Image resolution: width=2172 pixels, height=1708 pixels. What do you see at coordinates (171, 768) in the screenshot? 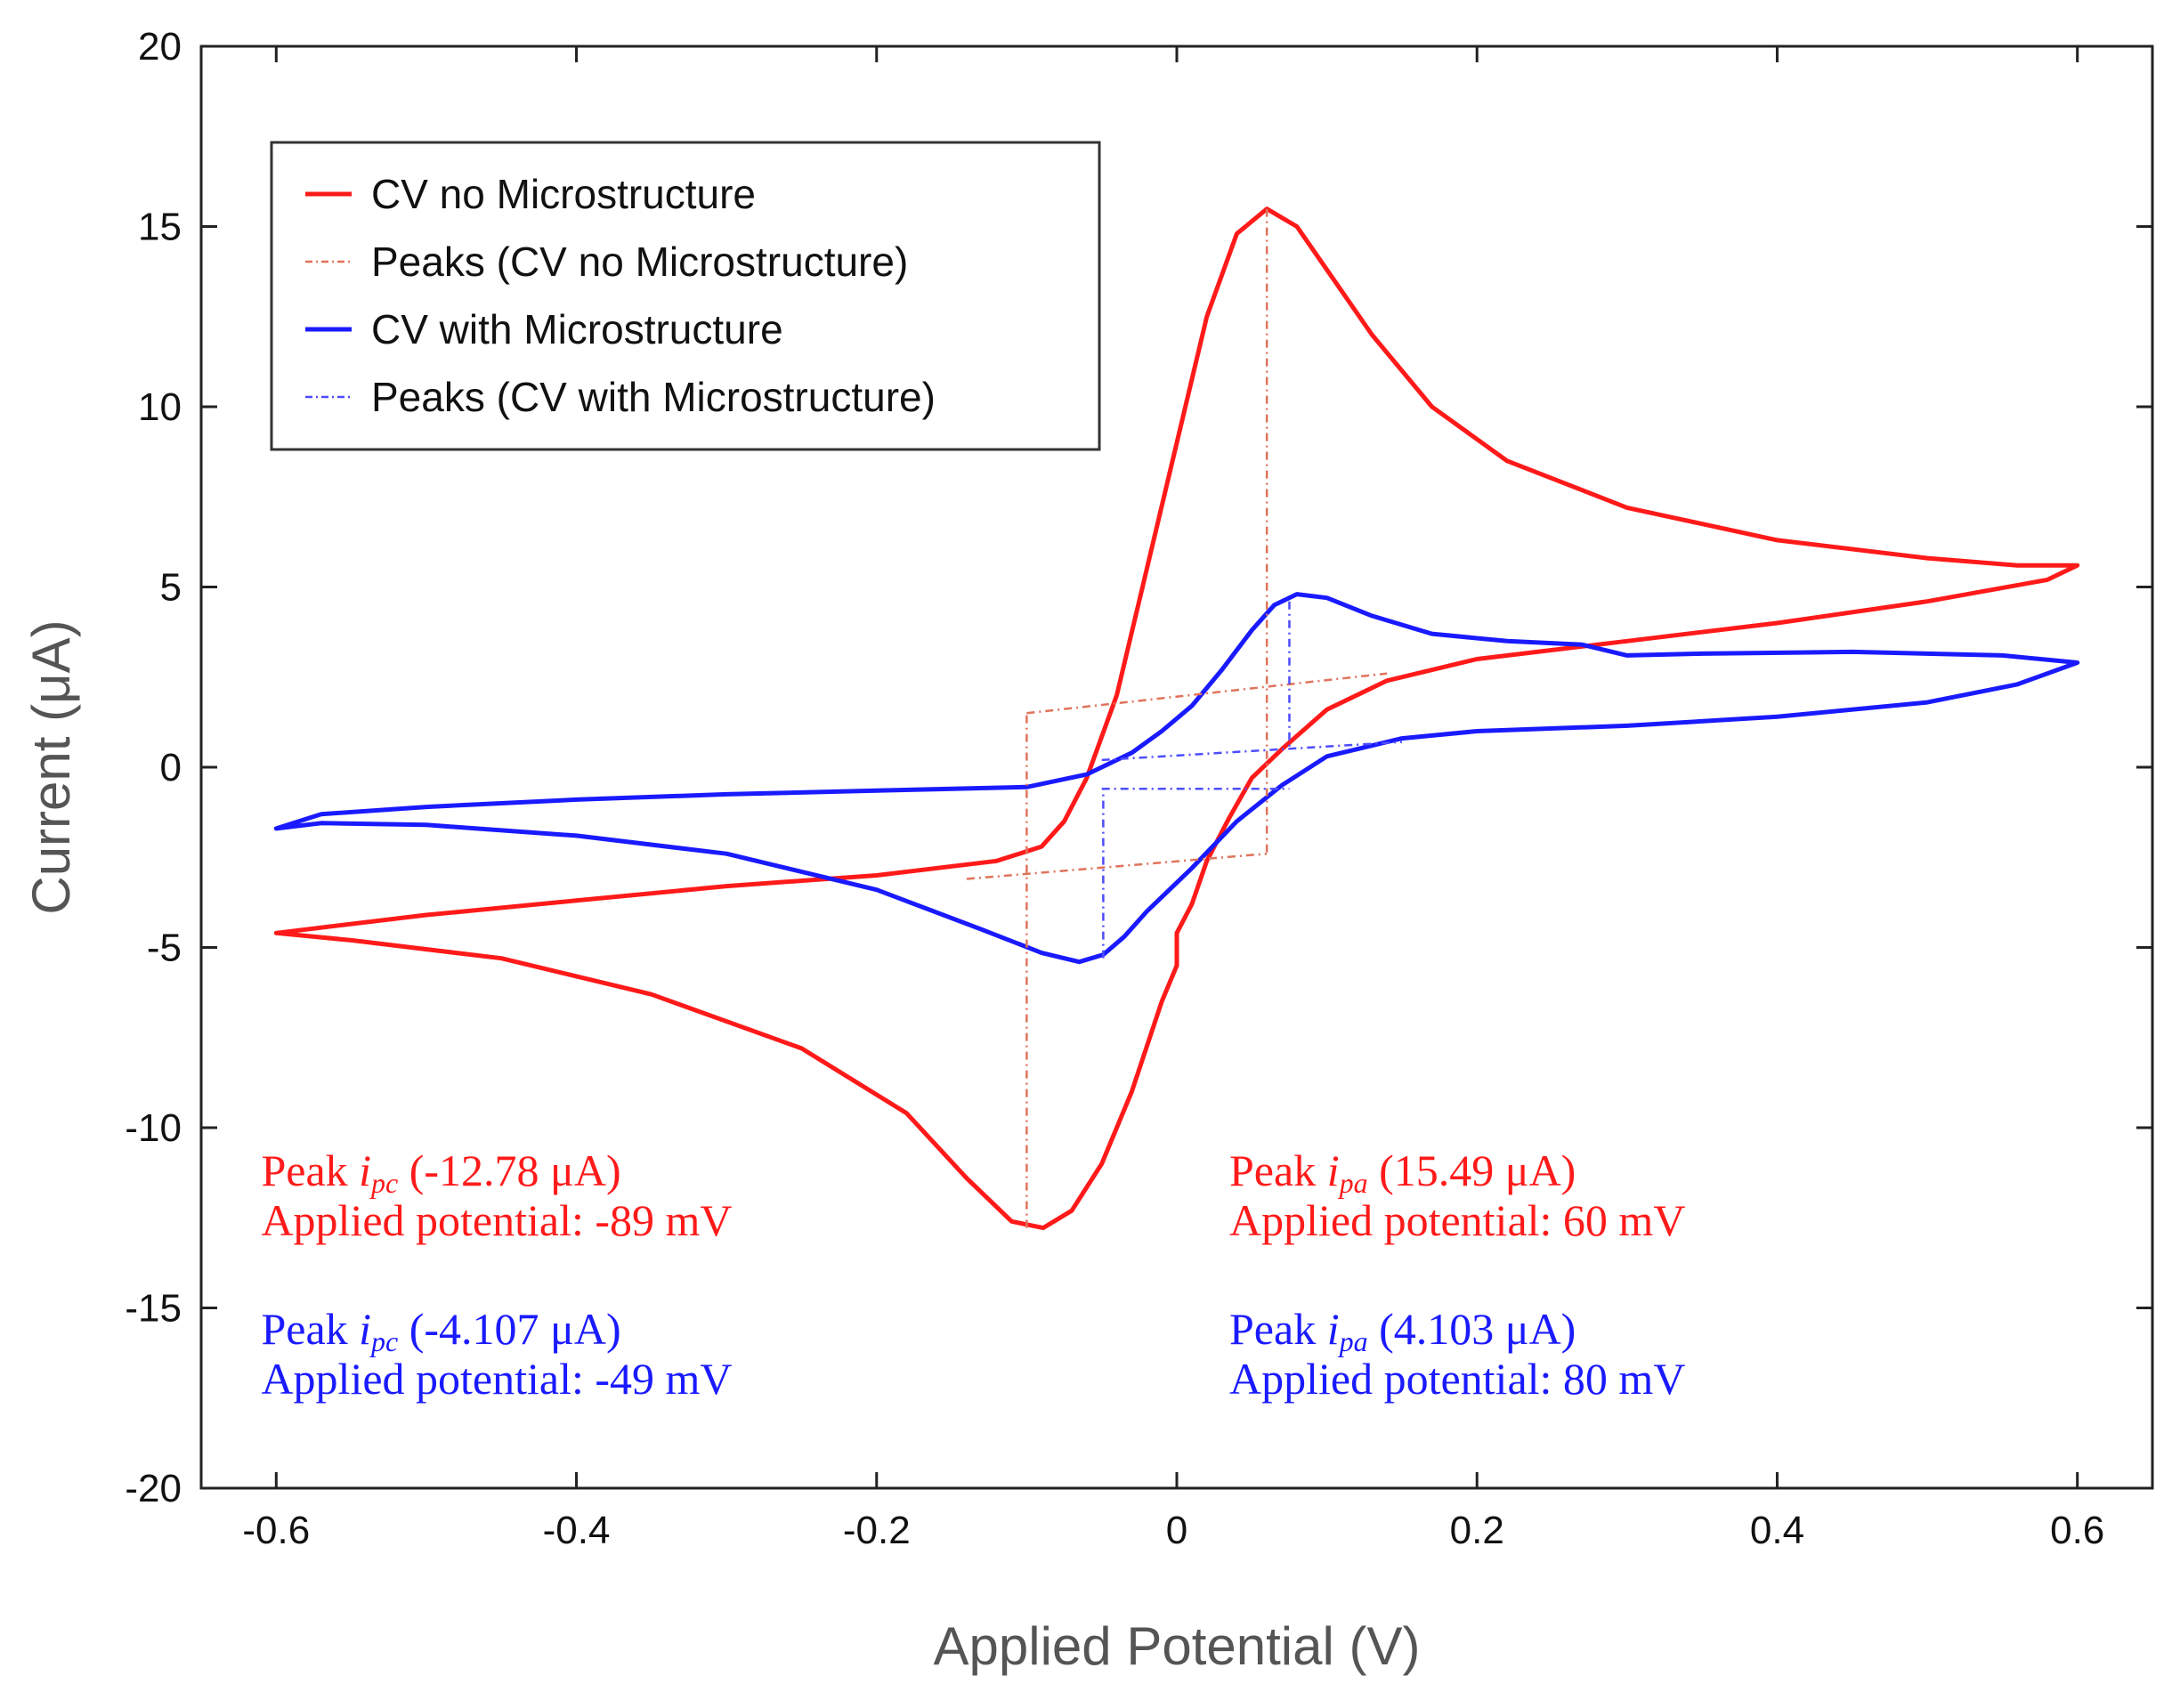
I see `y-tick-label: 0` at bounding box center [171, 768].